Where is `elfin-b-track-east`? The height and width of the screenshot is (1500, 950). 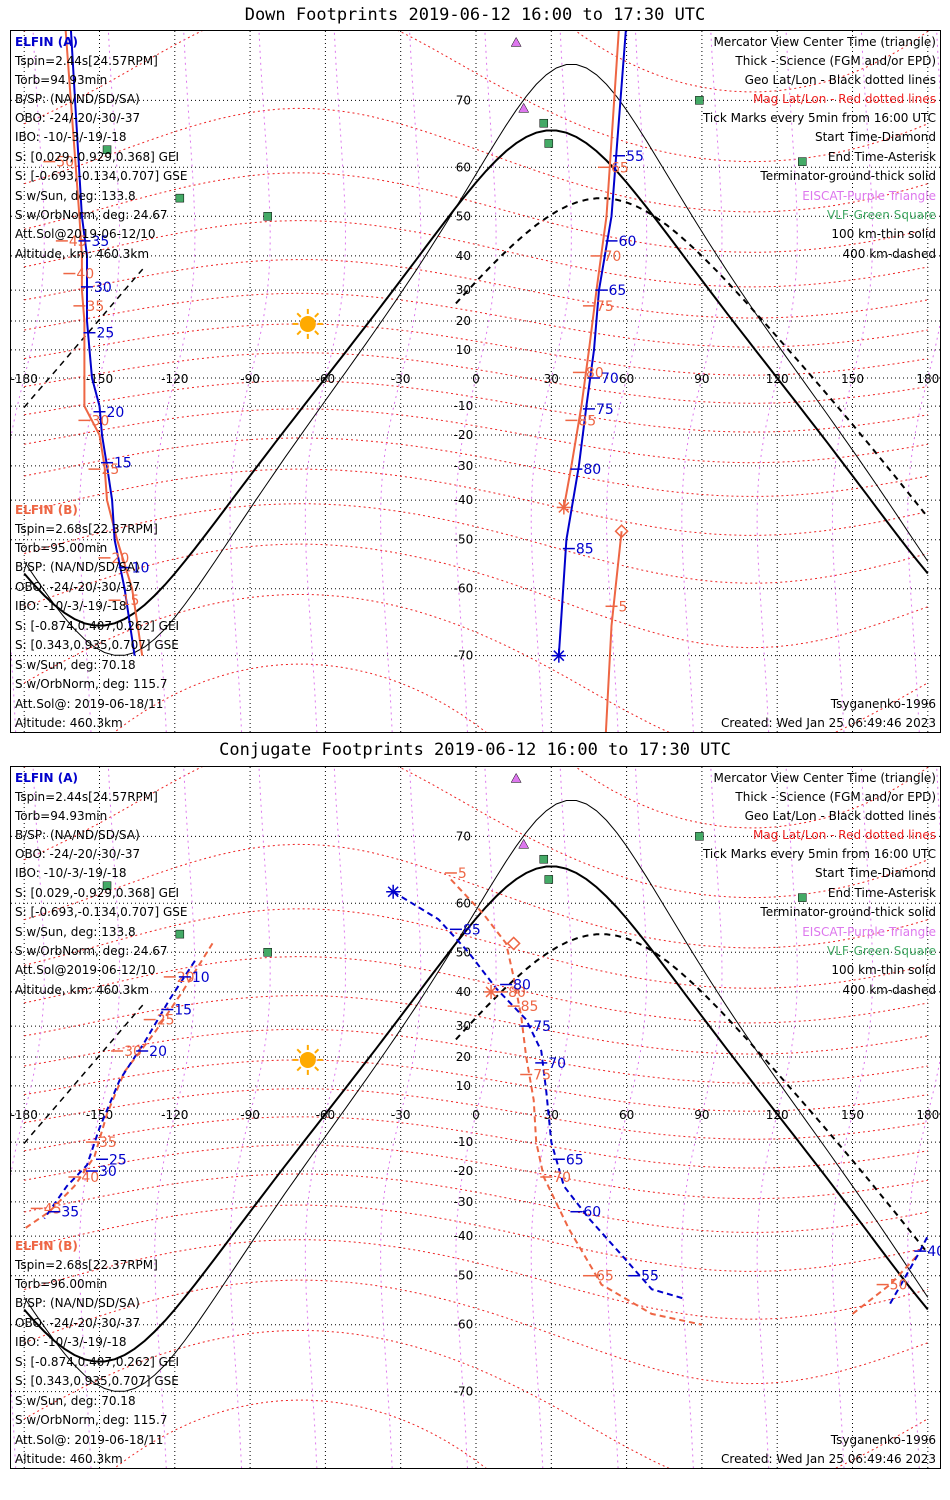
elfin-b-track-east is located at coordinates (591, 269).